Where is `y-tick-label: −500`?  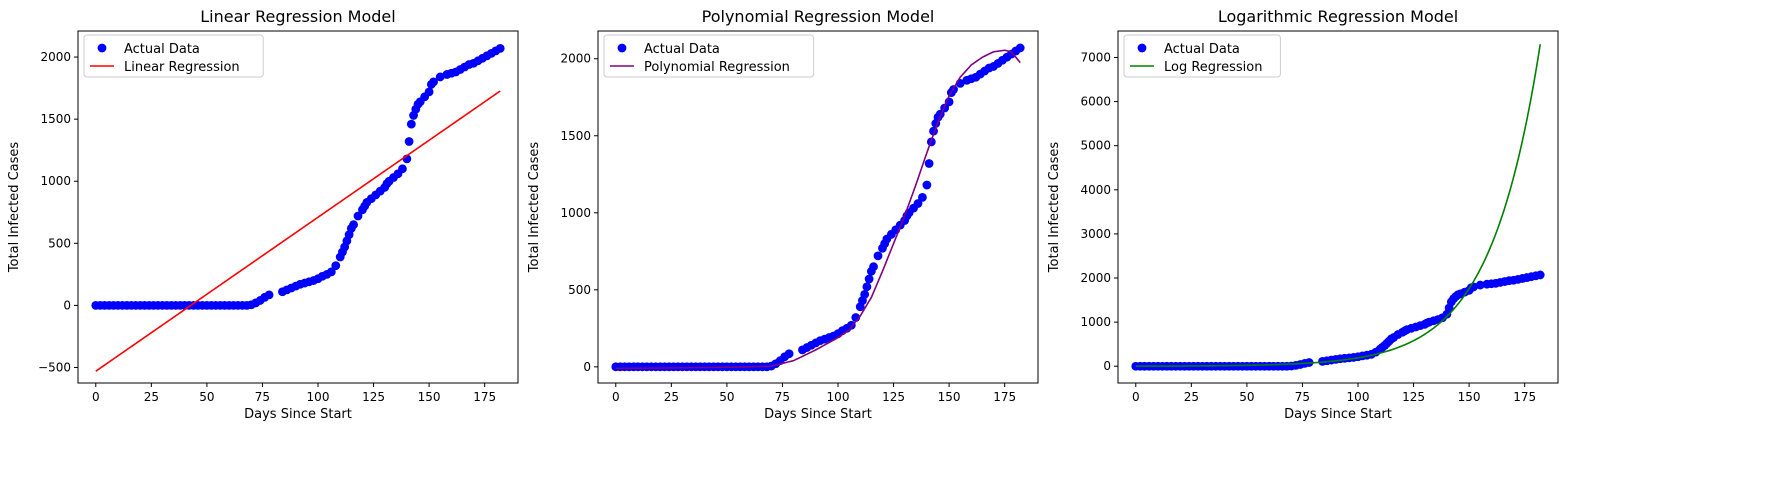 y-tick-label: −500 is located at coordinates (54, 367).